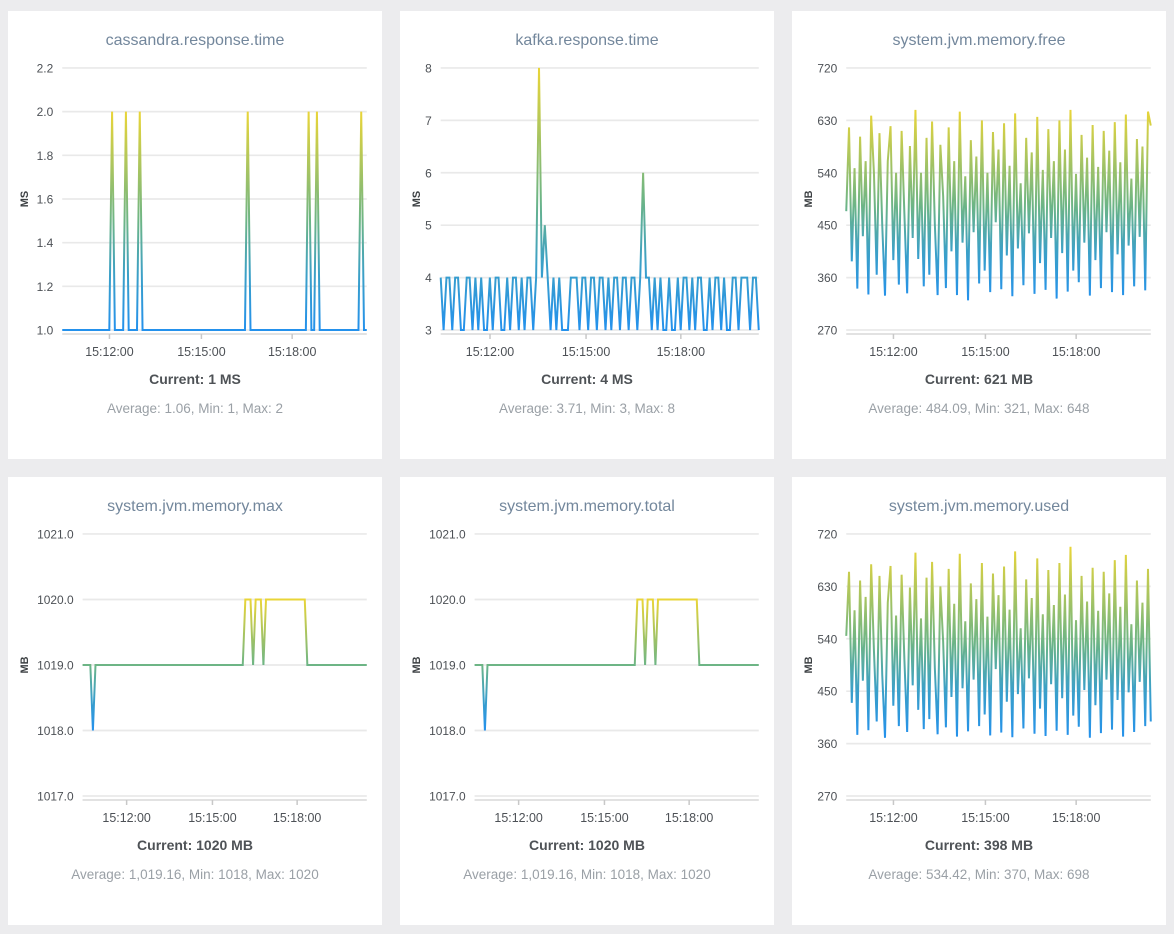 This screenshot has height=934, width=1174. I want to click on svg-text: 1.2, so click(44, 287).